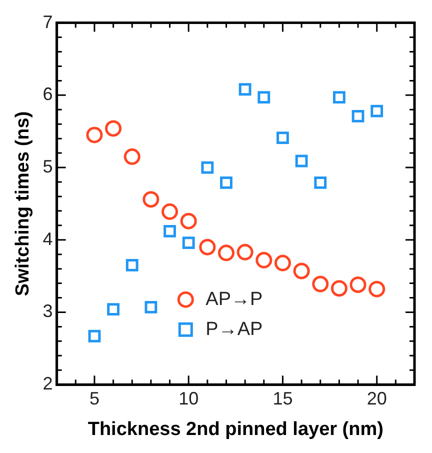  What do you see at coordinates (94, 398) in the screenshot?
I see `x-tick-label: 5` at bounding box center [94, 398].